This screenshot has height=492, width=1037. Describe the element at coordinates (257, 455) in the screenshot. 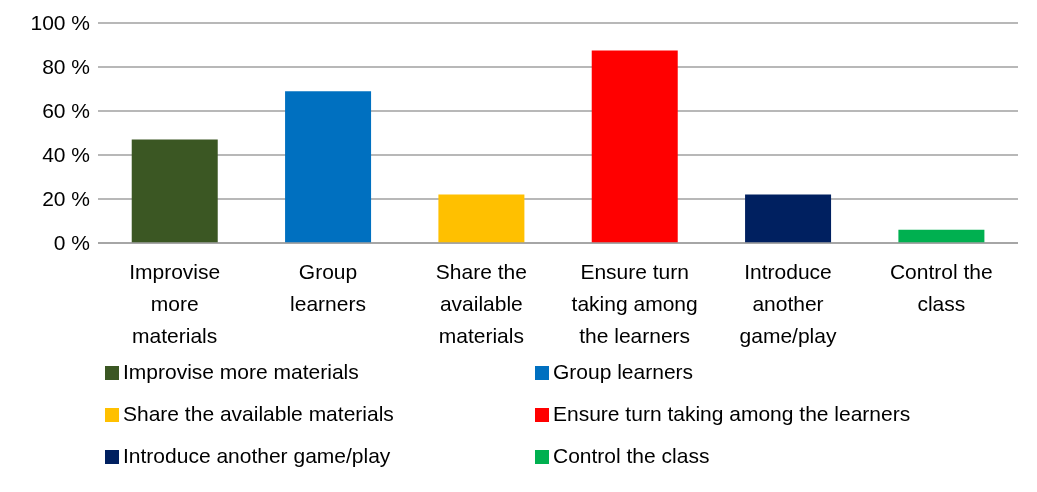

I see `legend-label: Introduce another game/play` at that location.